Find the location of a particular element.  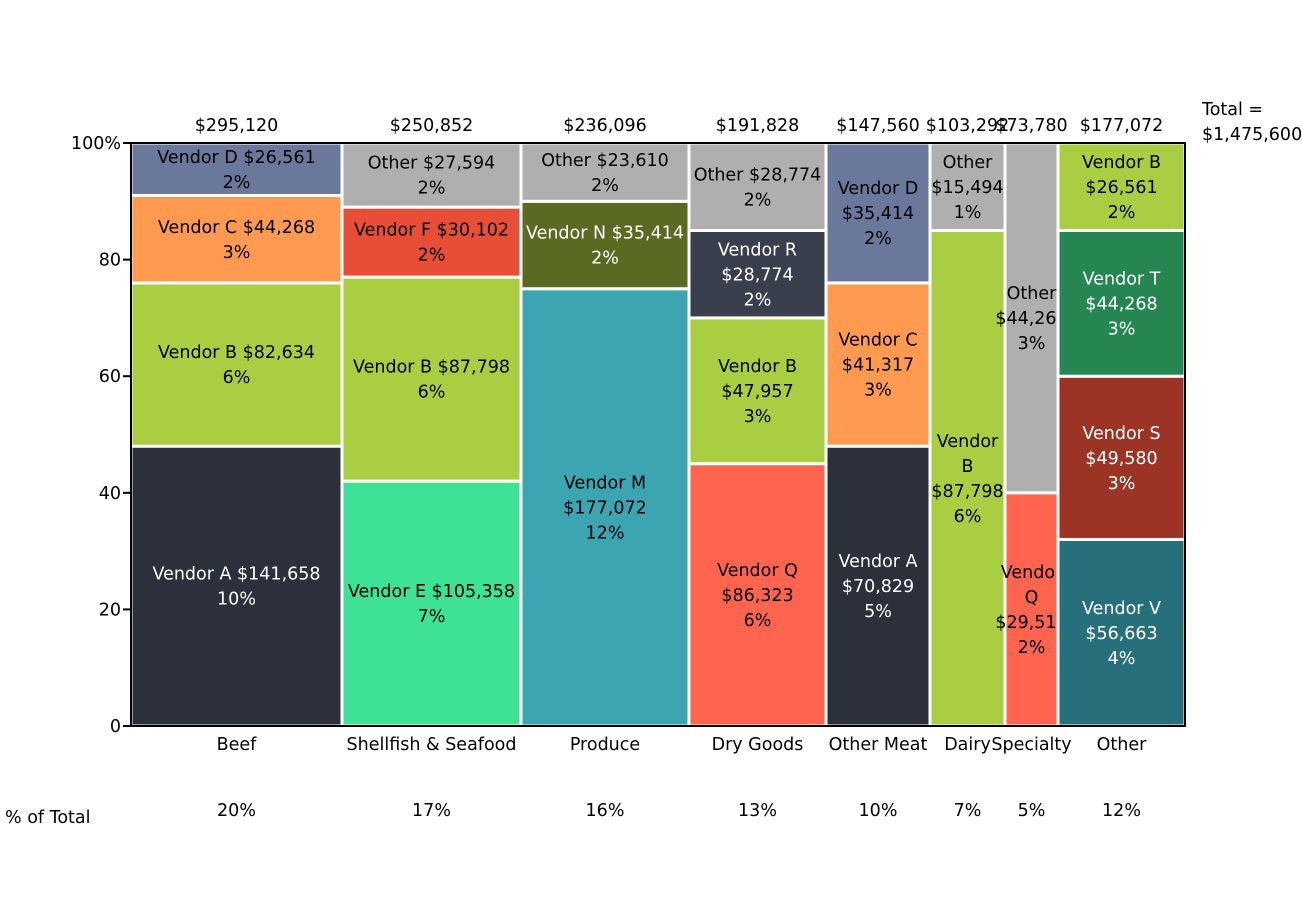

segment-label: Vendor C $44,268 3% is located at coordinates (236, 240).